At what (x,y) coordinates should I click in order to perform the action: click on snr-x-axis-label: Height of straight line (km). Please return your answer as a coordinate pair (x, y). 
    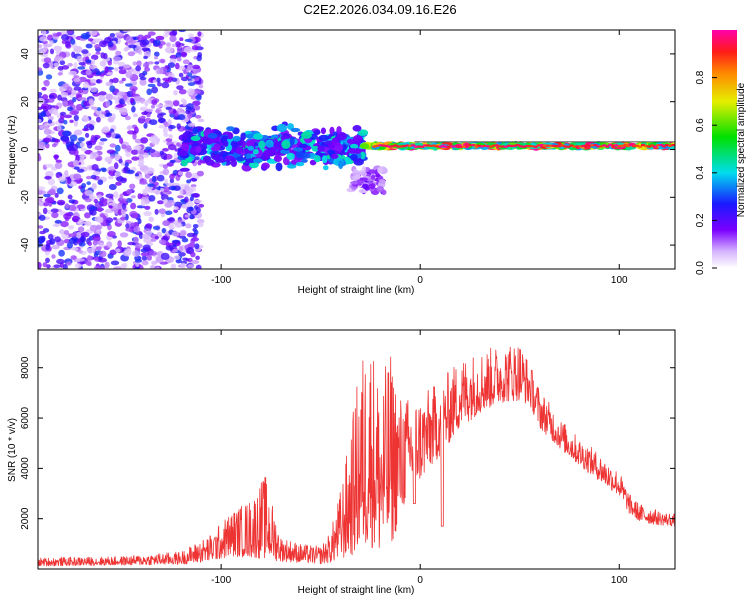
    Looking at the image, I should click on (356, 590).